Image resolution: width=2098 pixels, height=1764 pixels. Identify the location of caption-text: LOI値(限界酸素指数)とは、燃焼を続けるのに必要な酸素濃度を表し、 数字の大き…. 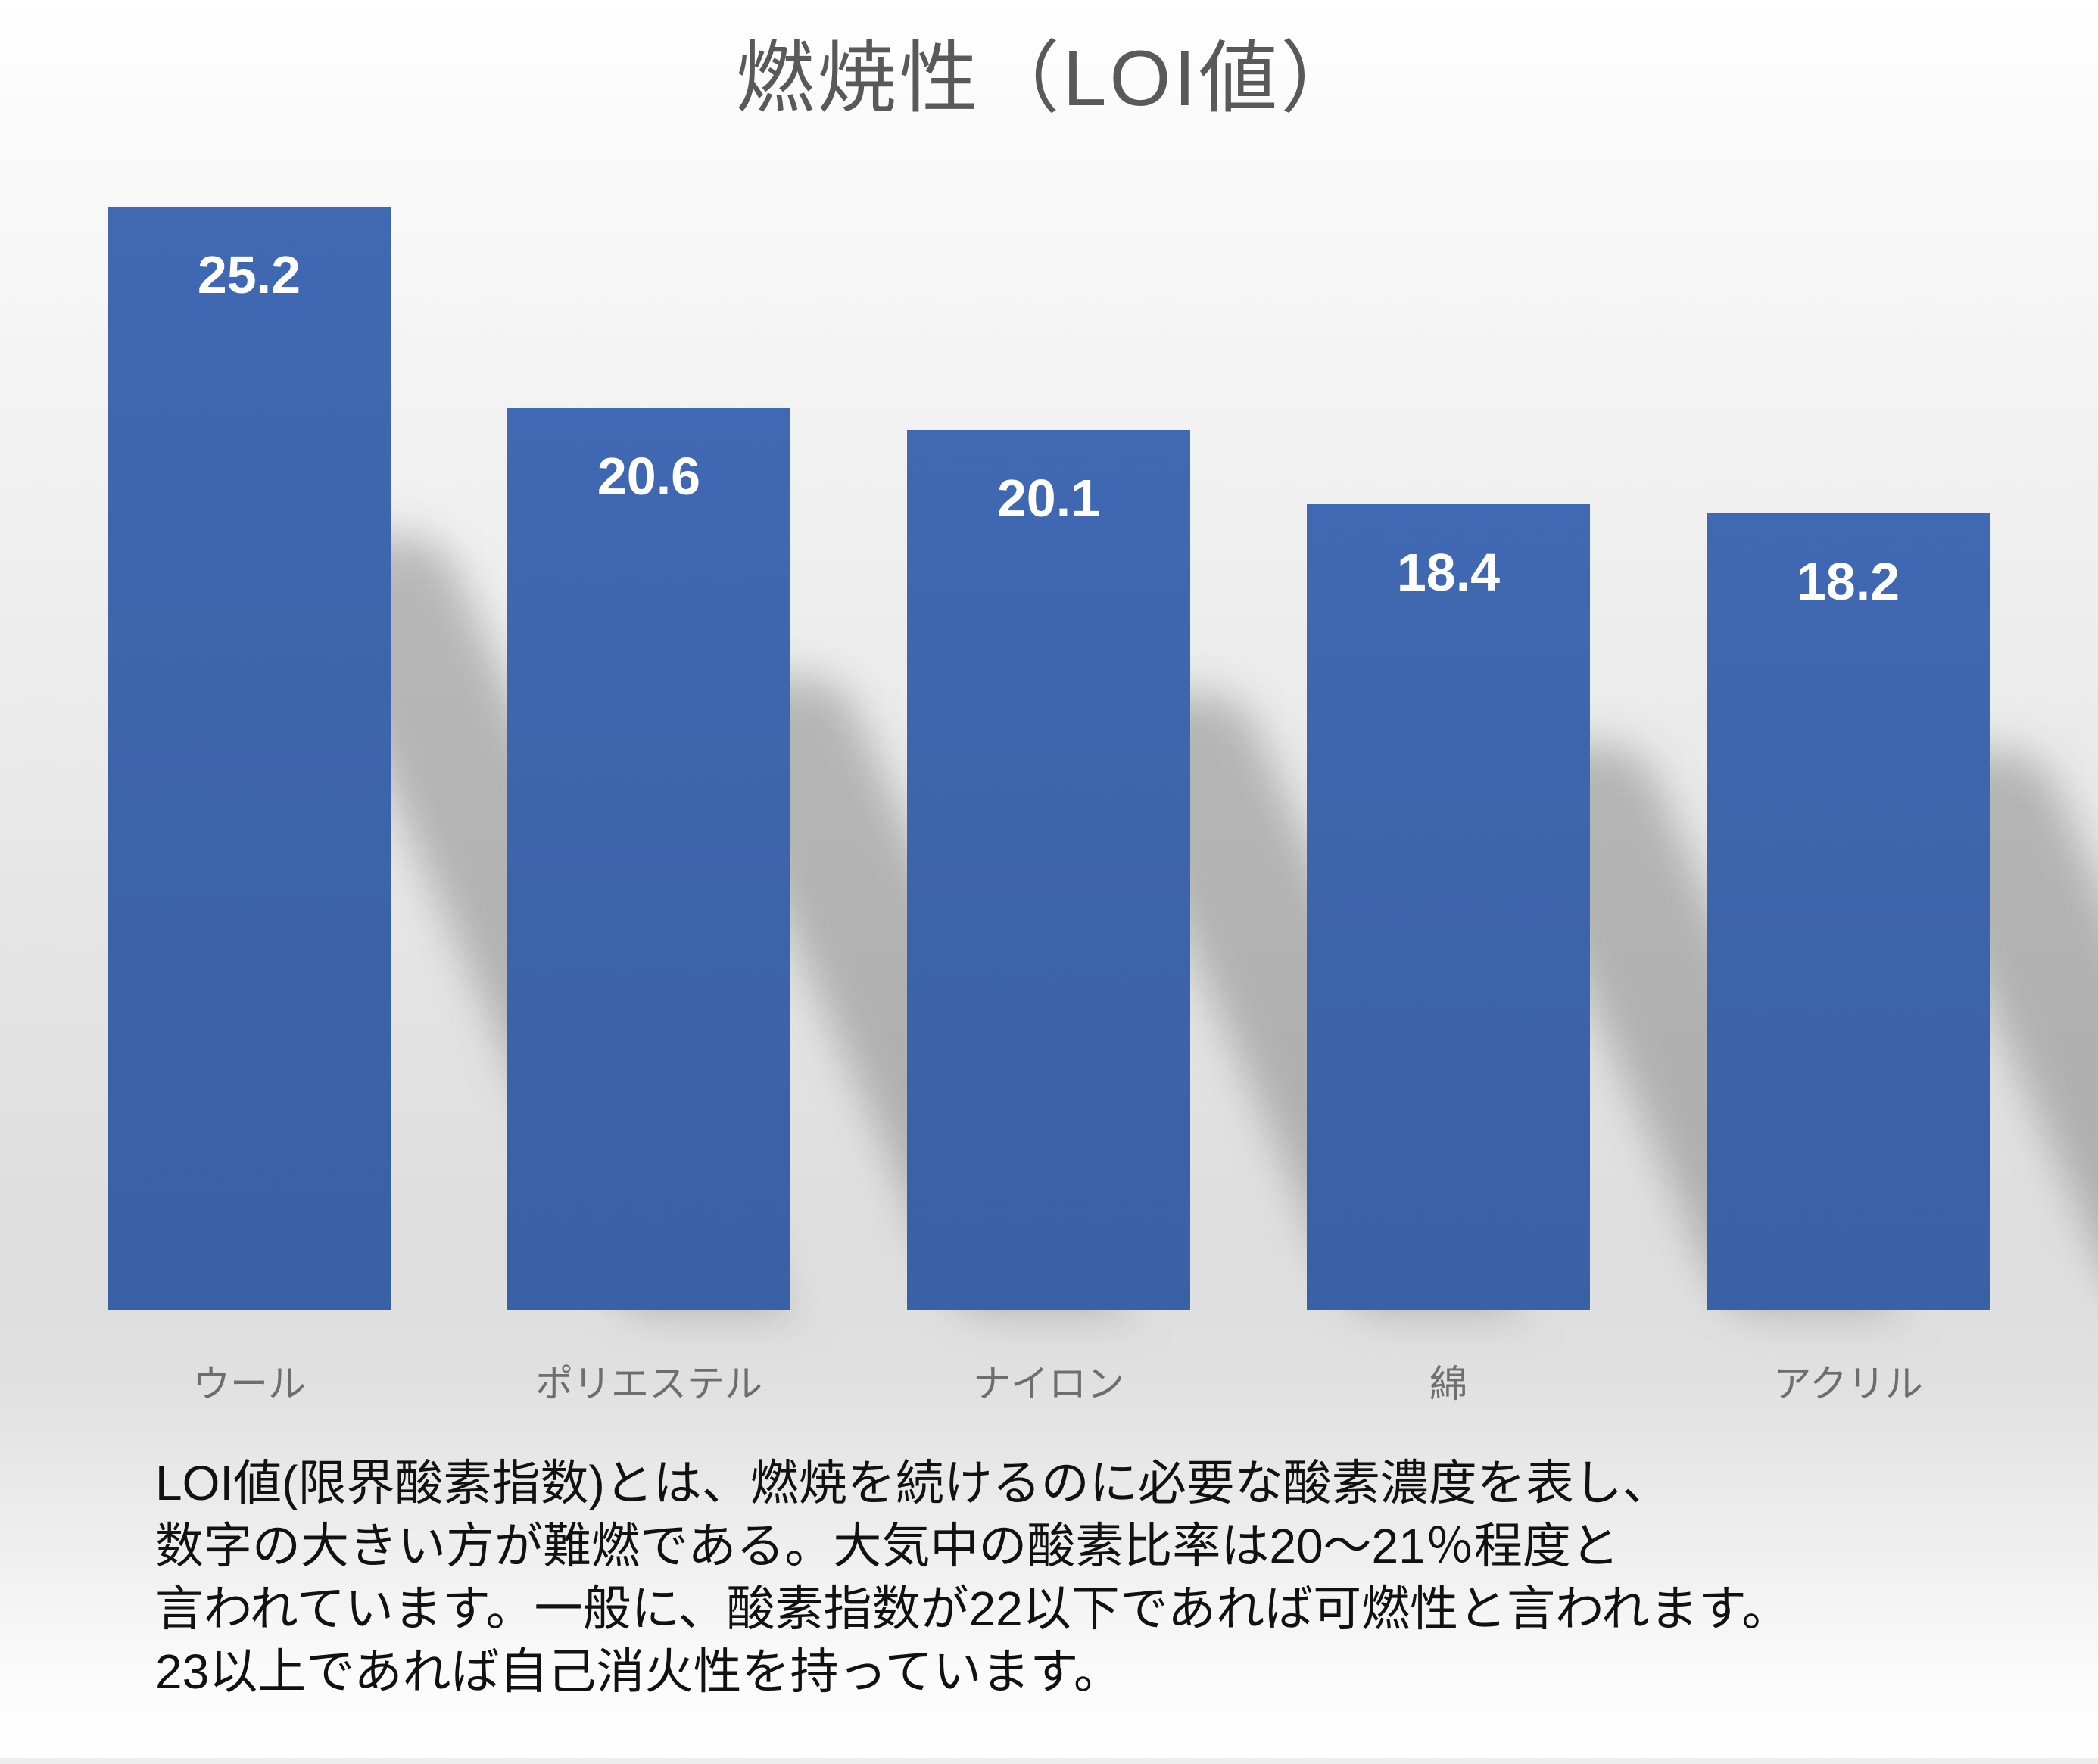
(1075, 1577).